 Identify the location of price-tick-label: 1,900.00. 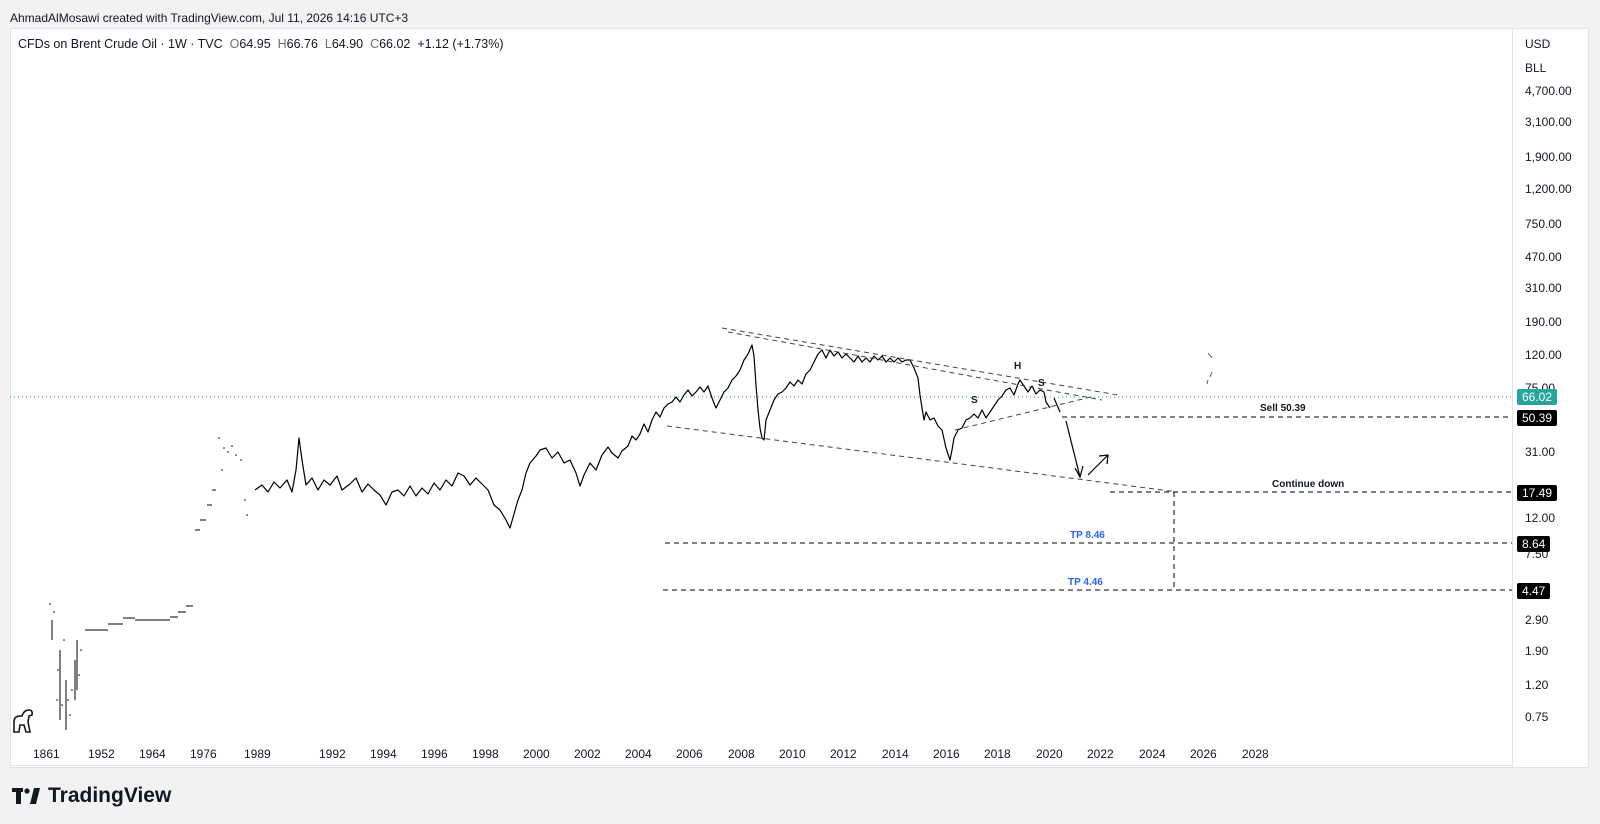
(1548, 157).